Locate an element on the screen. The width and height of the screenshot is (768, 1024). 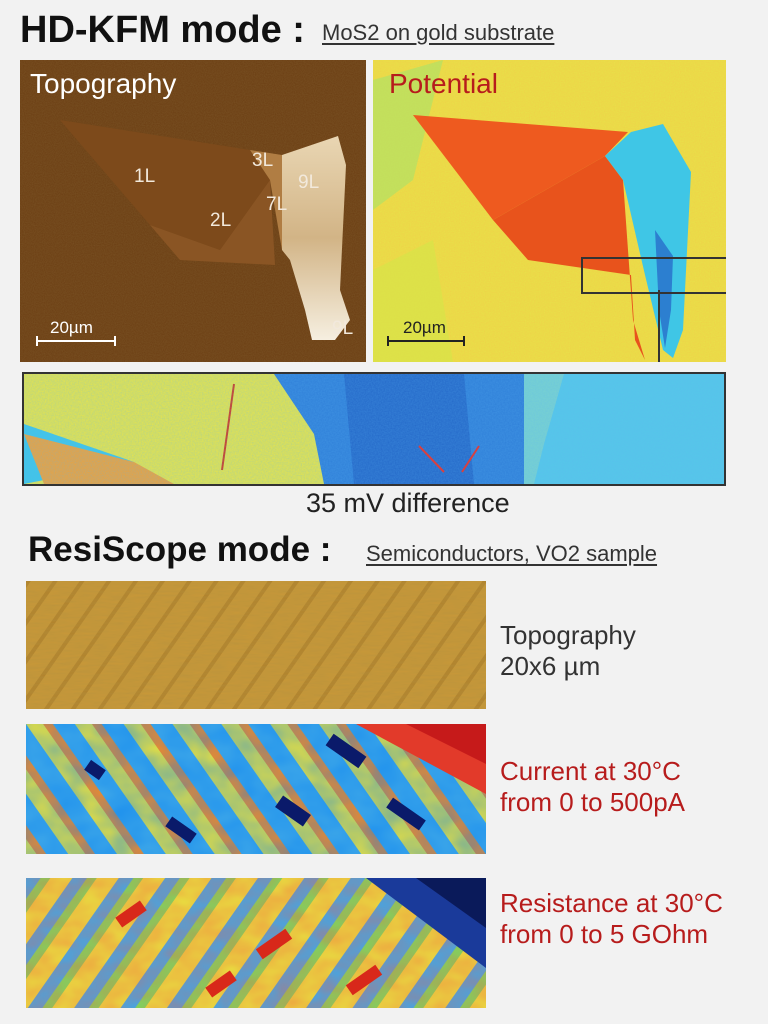
potential-label: Potential is located at coordinates (443, 83).